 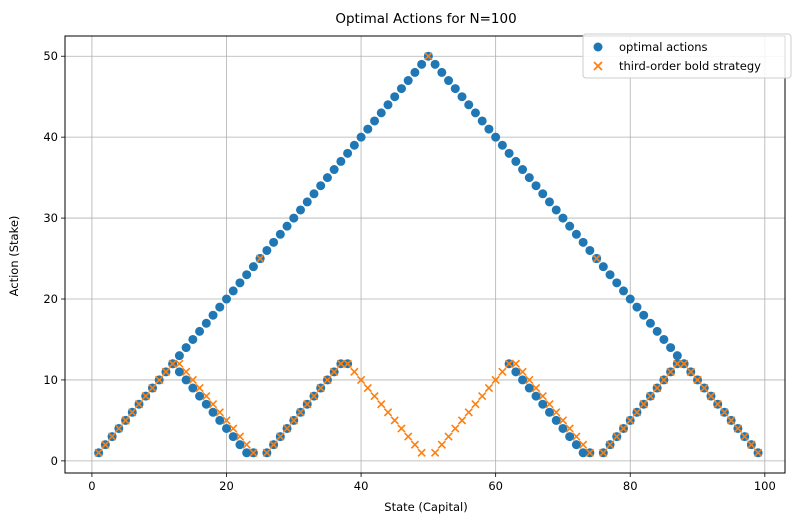 I want to click on x-tick-label: 20, so click(x=226, y=486).